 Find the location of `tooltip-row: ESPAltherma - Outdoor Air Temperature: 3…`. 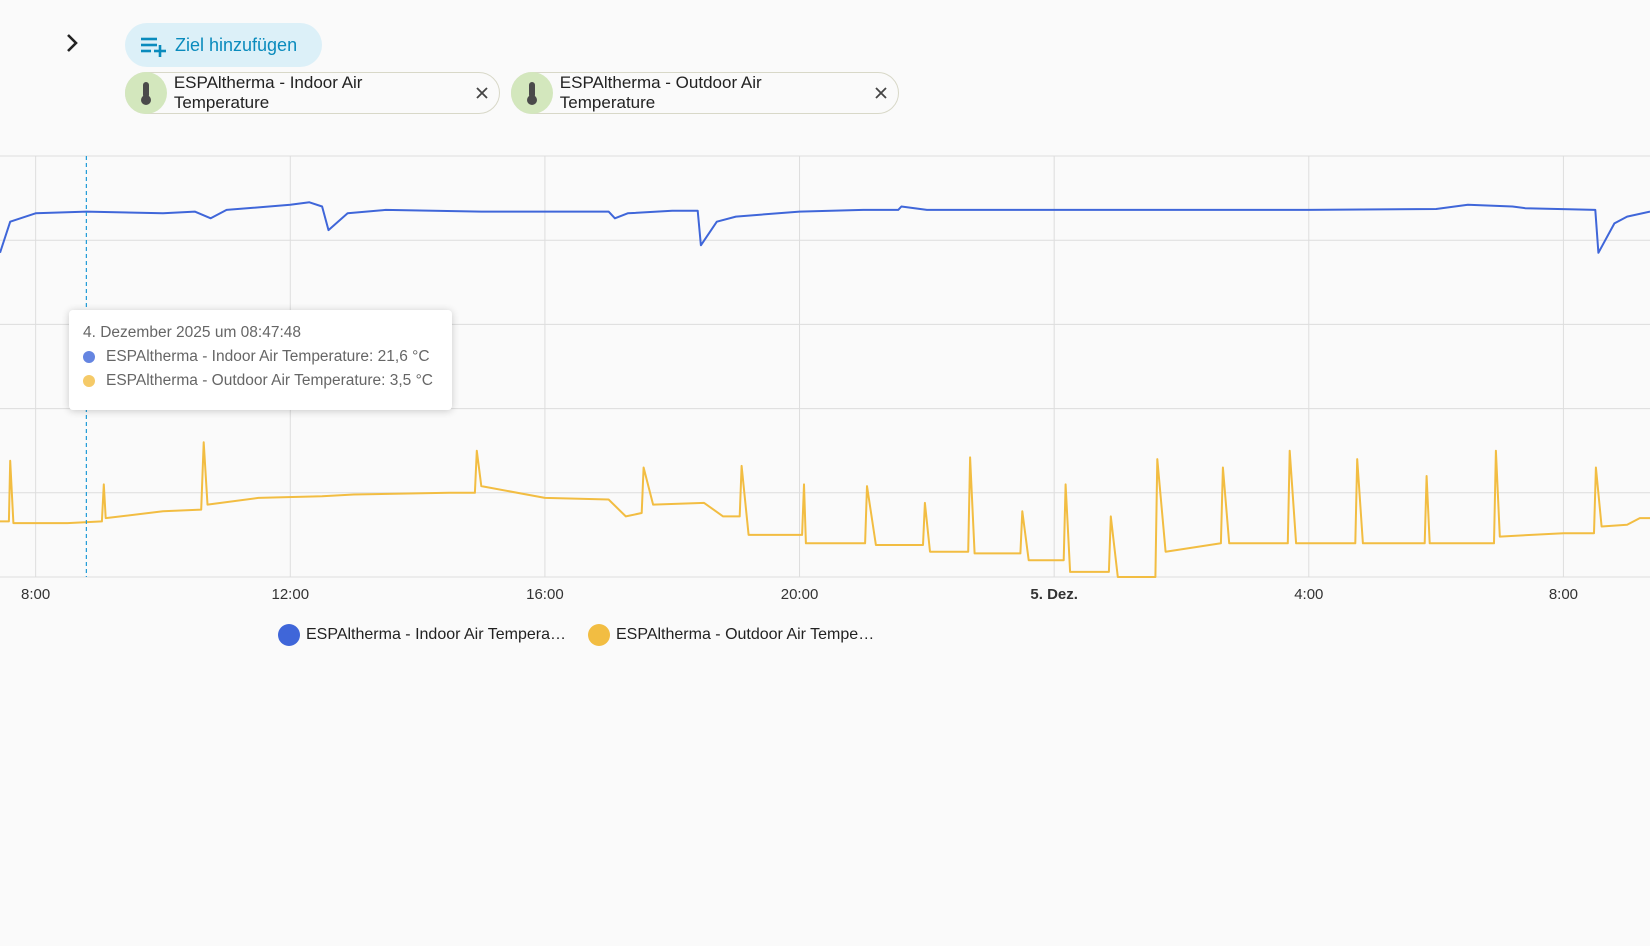

tooltip-row: ESPAltherma - Outdoor Air Temperature: 3… is located at coordinates (267, 381).